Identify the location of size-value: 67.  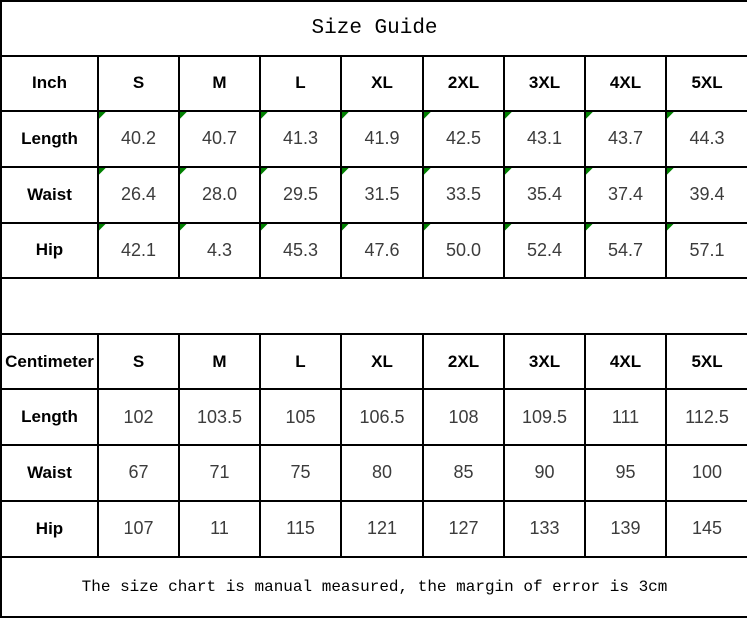
(138, 472).